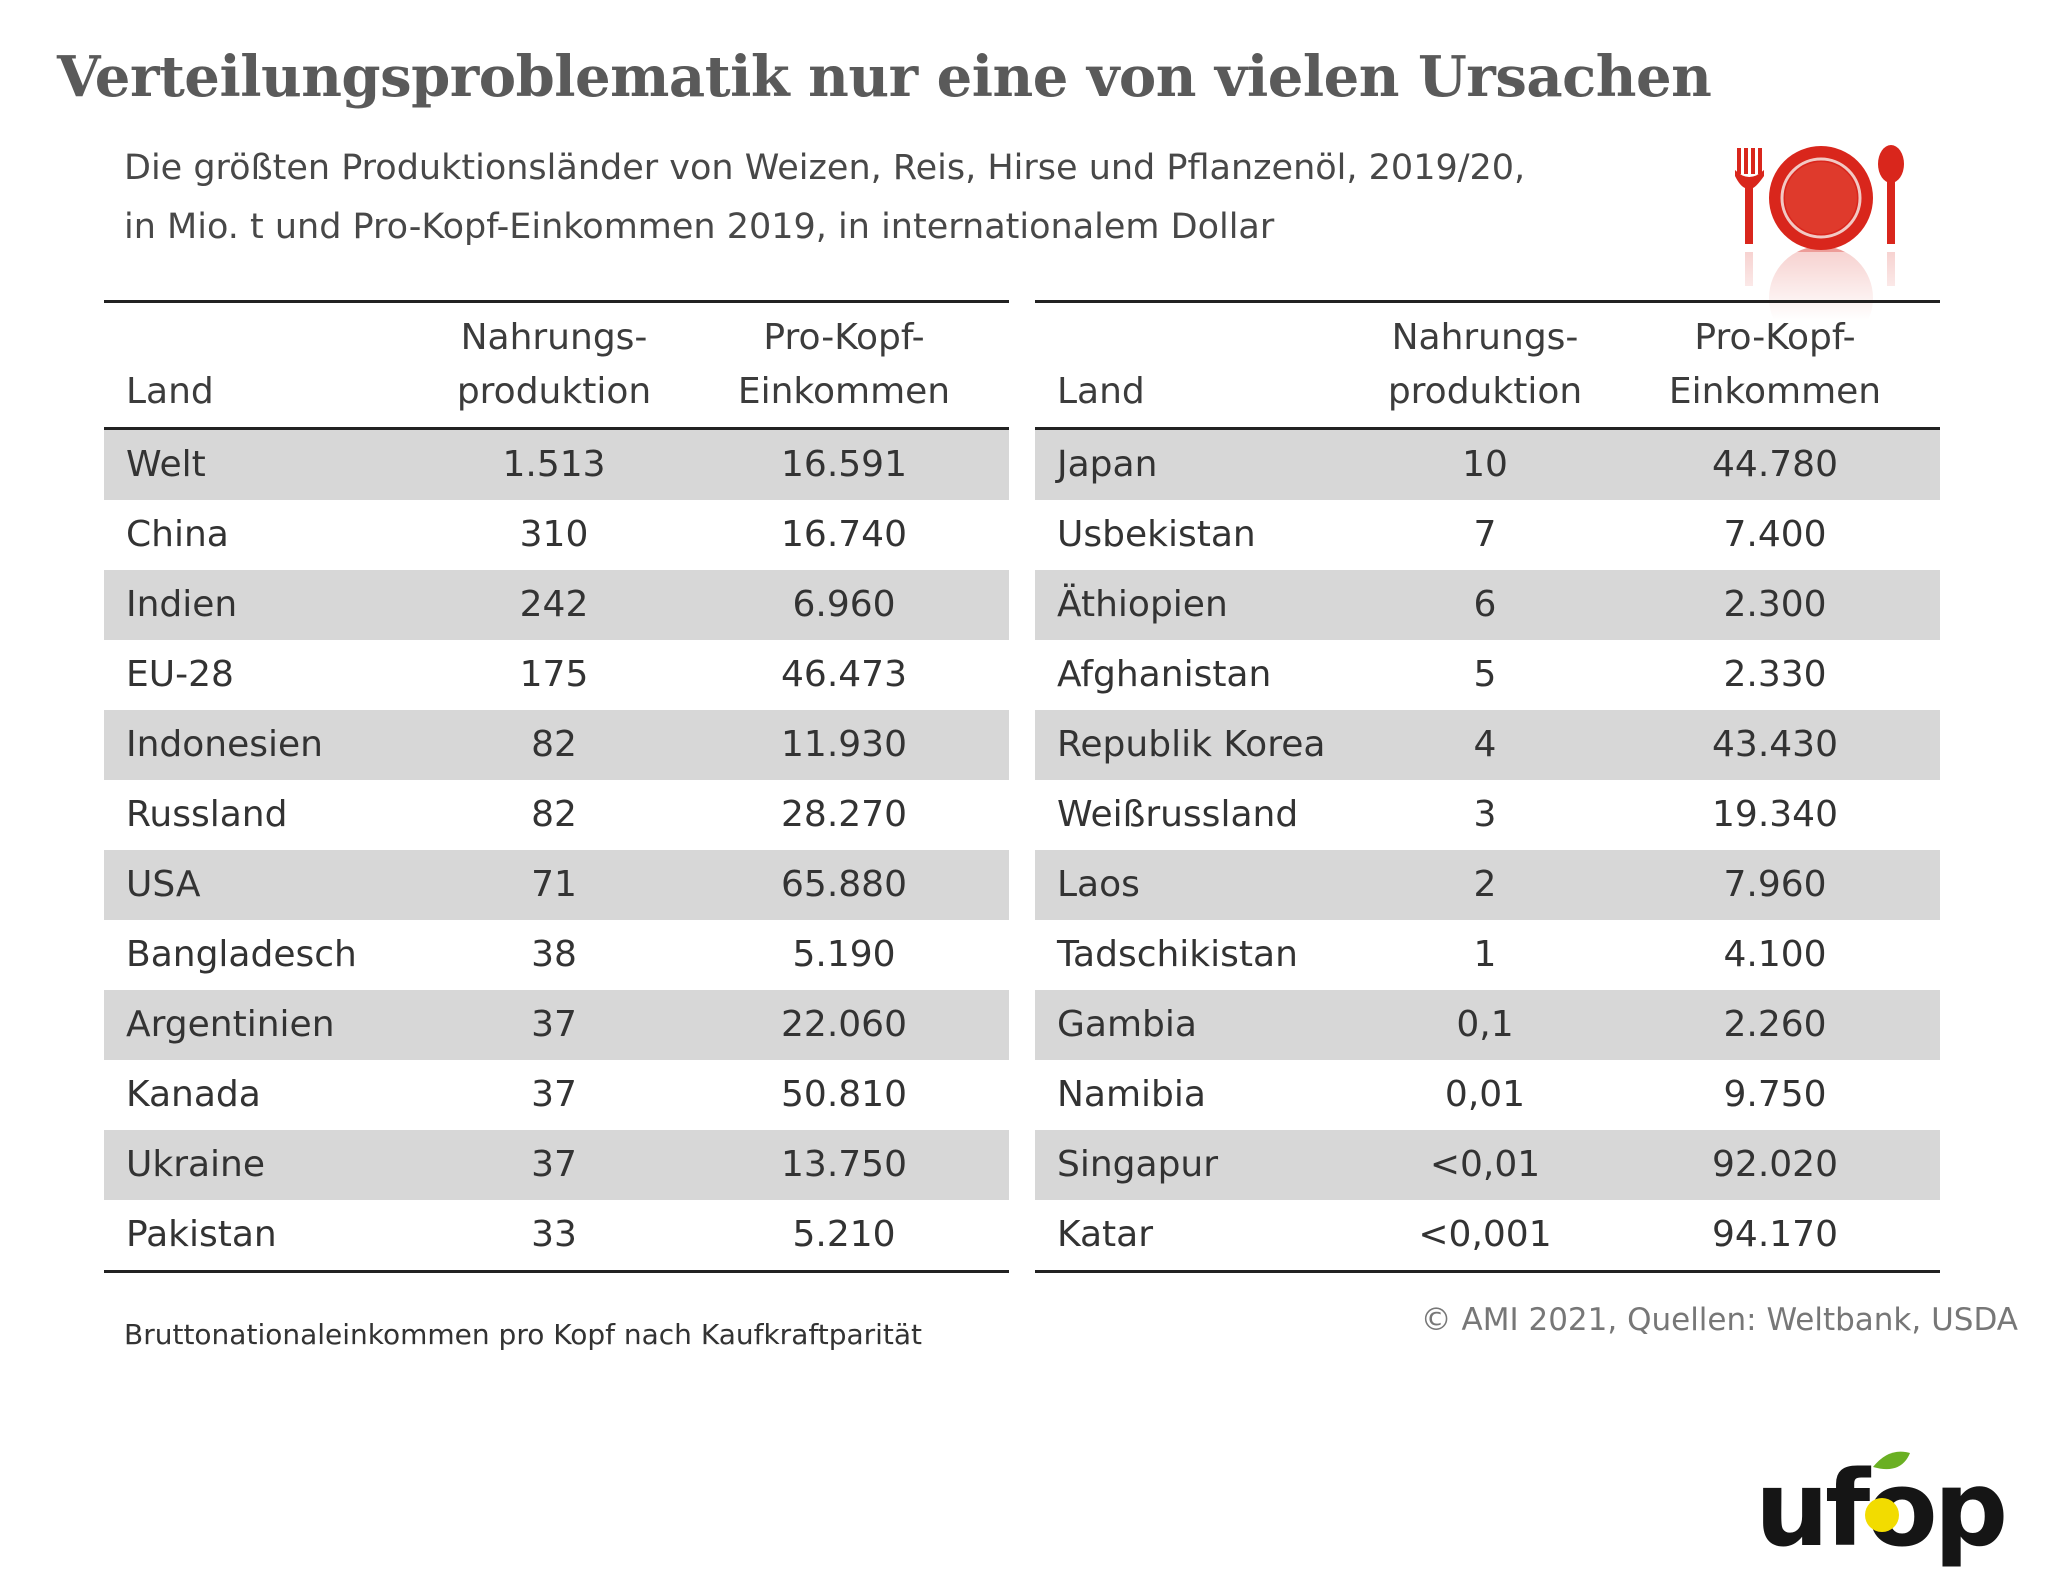 Image resolution: width=2048 pixels, height=1585 pixels. I want to click on cell-pro-kopf-einkommen: 44.780, so click(1775, 464).